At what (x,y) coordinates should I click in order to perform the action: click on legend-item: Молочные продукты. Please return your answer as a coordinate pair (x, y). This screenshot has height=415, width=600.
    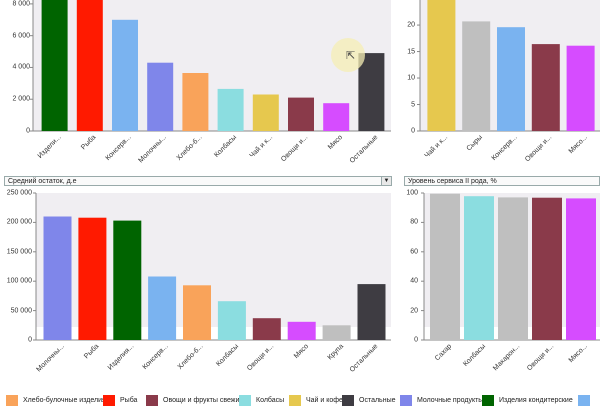
    Looking at the image, I should click on (441, 400).